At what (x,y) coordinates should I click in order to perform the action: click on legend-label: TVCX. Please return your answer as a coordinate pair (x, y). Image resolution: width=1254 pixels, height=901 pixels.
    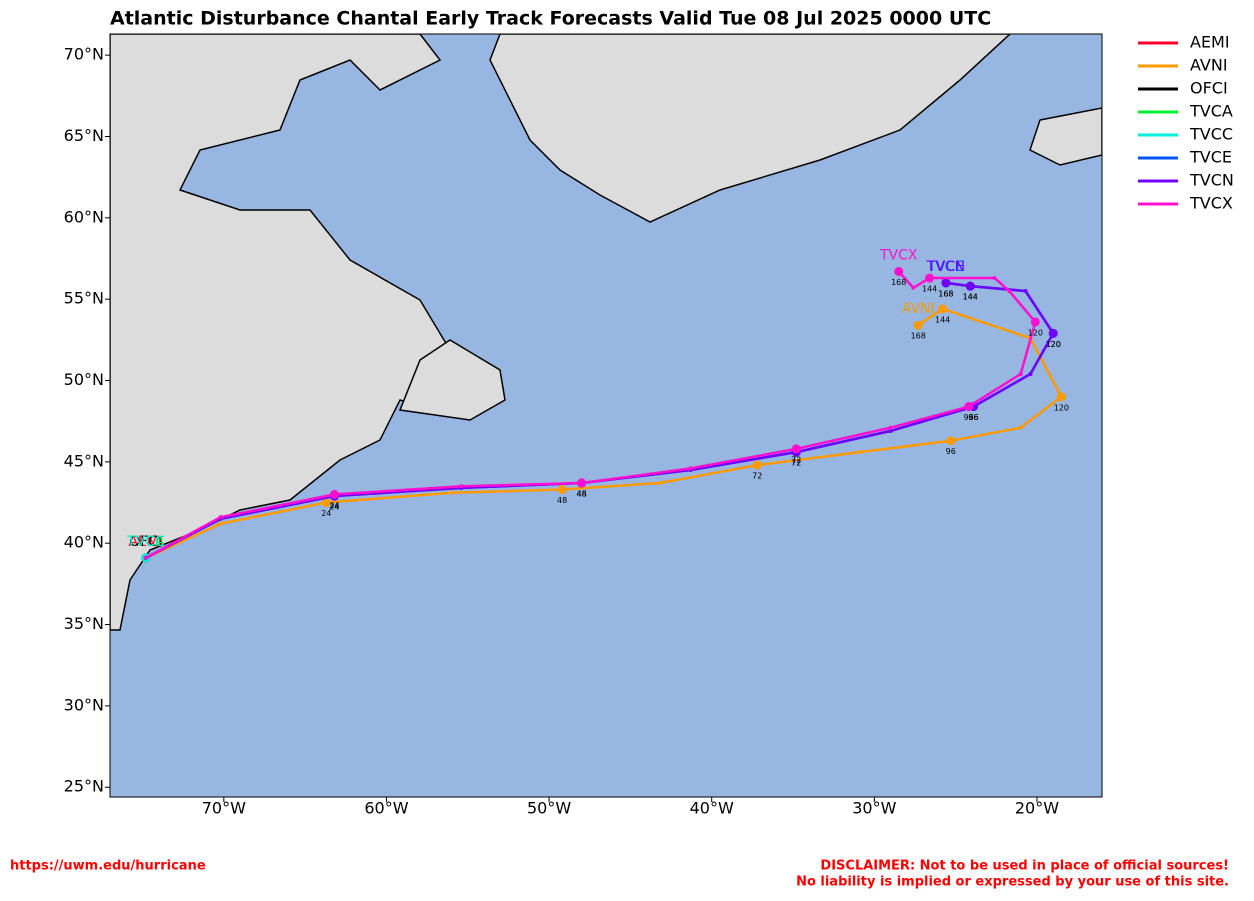
    Looking at the image, I should click on (1211, 203).